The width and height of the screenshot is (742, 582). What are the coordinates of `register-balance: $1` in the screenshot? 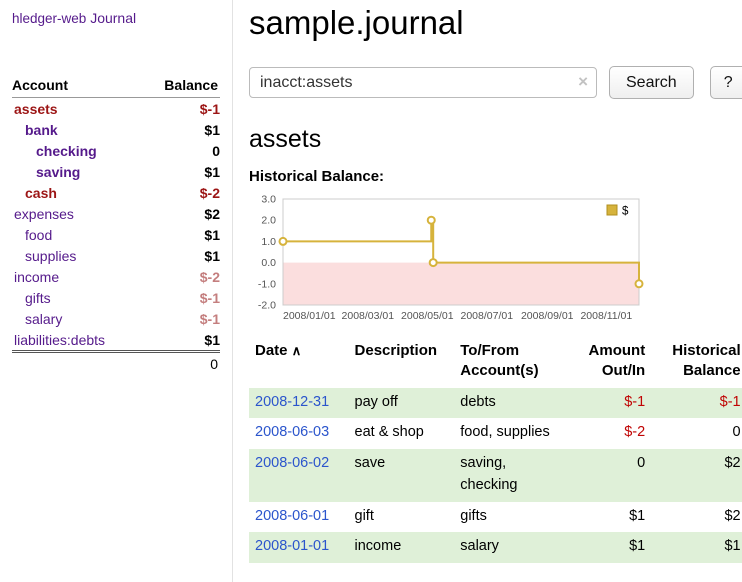 It's located at (732, 546).